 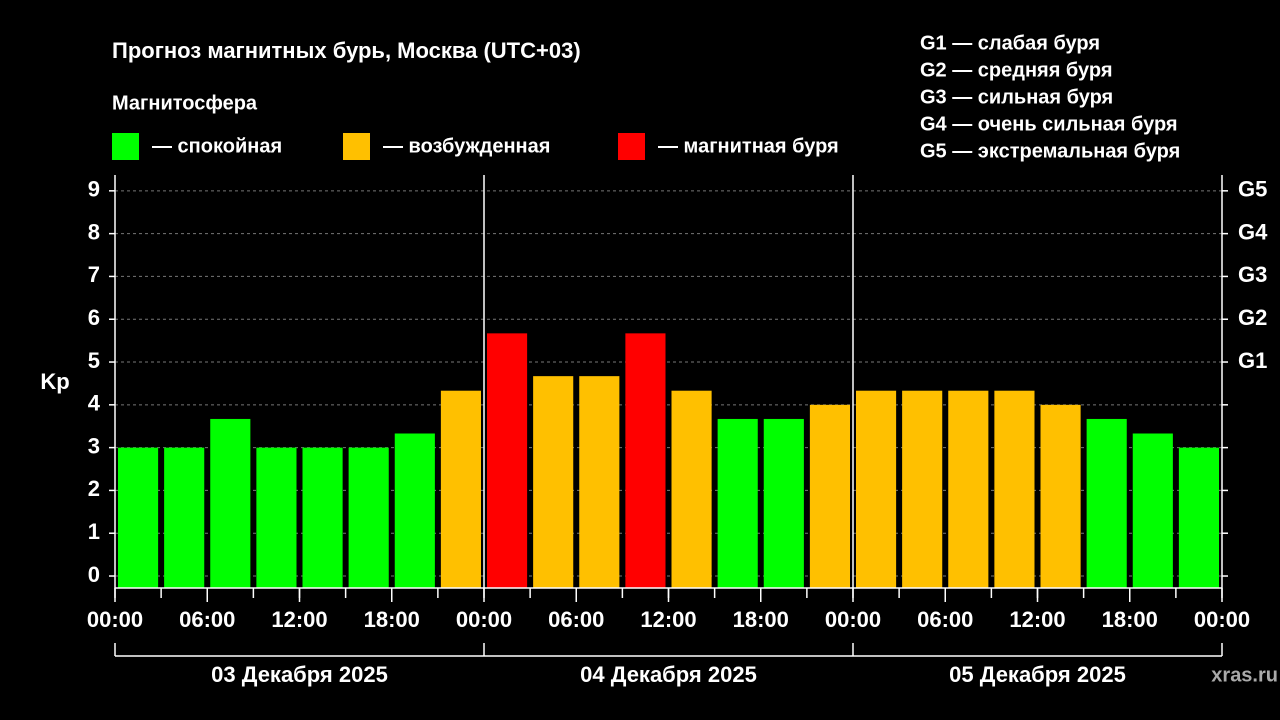 I want to click on y2-tick-label: G4, so click(x=1253, y=231).